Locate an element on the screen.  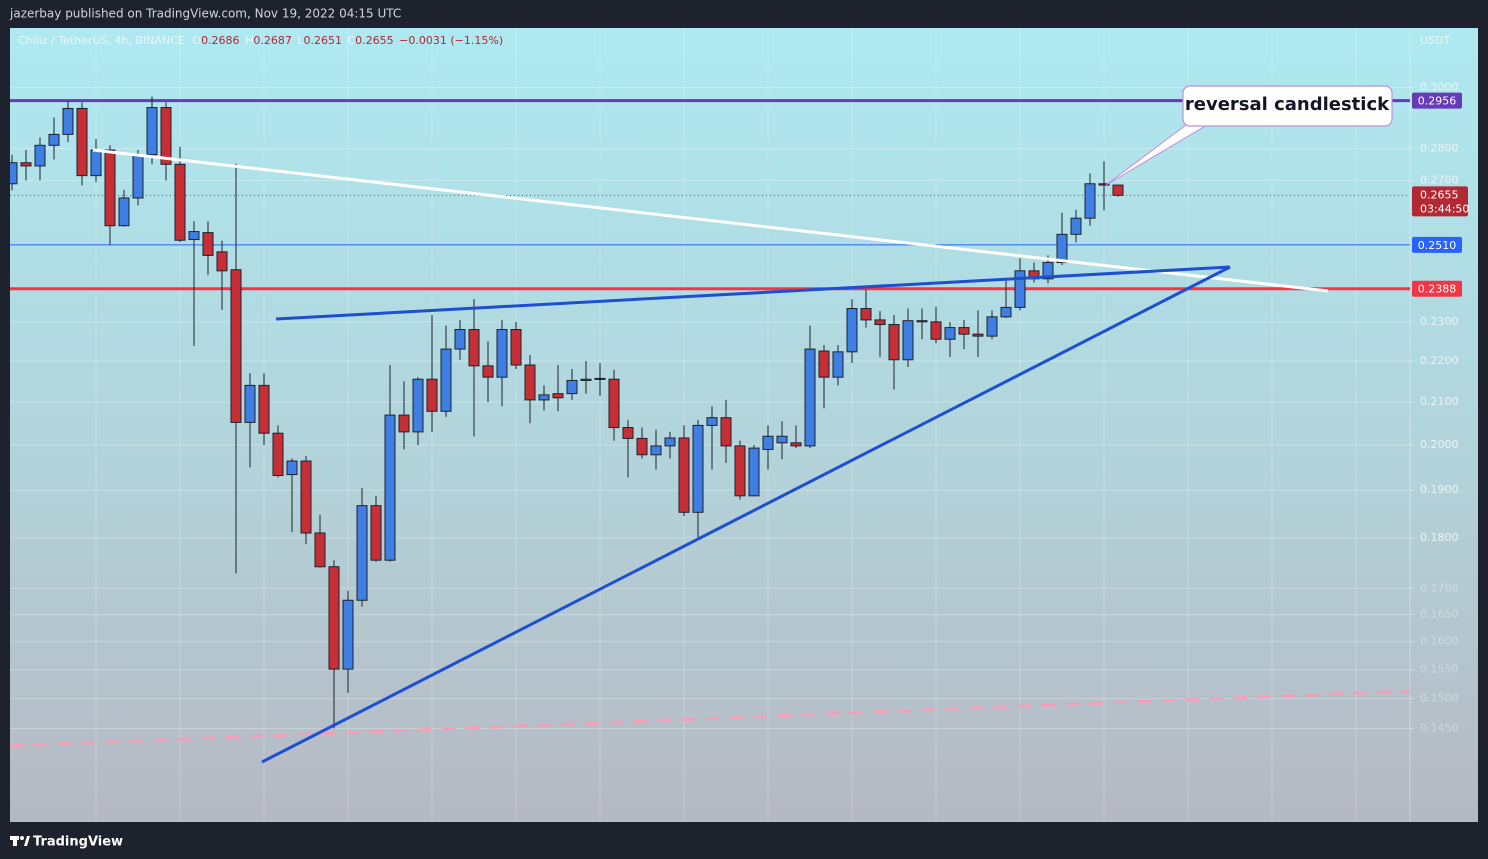
legend-value: 0.2686 is located at coordinates (220, 40).